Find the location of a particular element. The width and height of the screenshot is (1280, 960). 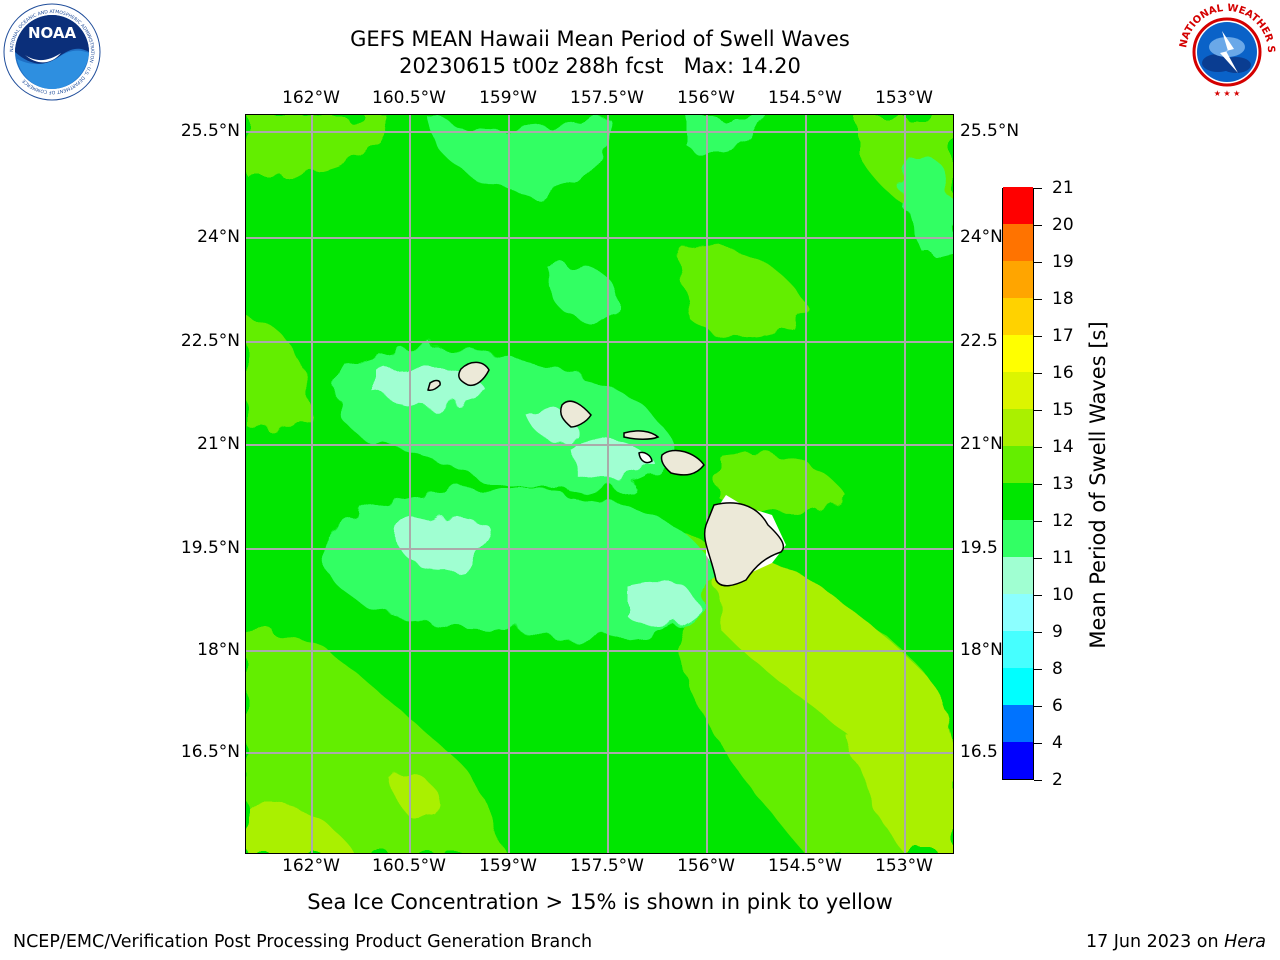

lat-label-right: 21°N is located at coordinates (981, 444).